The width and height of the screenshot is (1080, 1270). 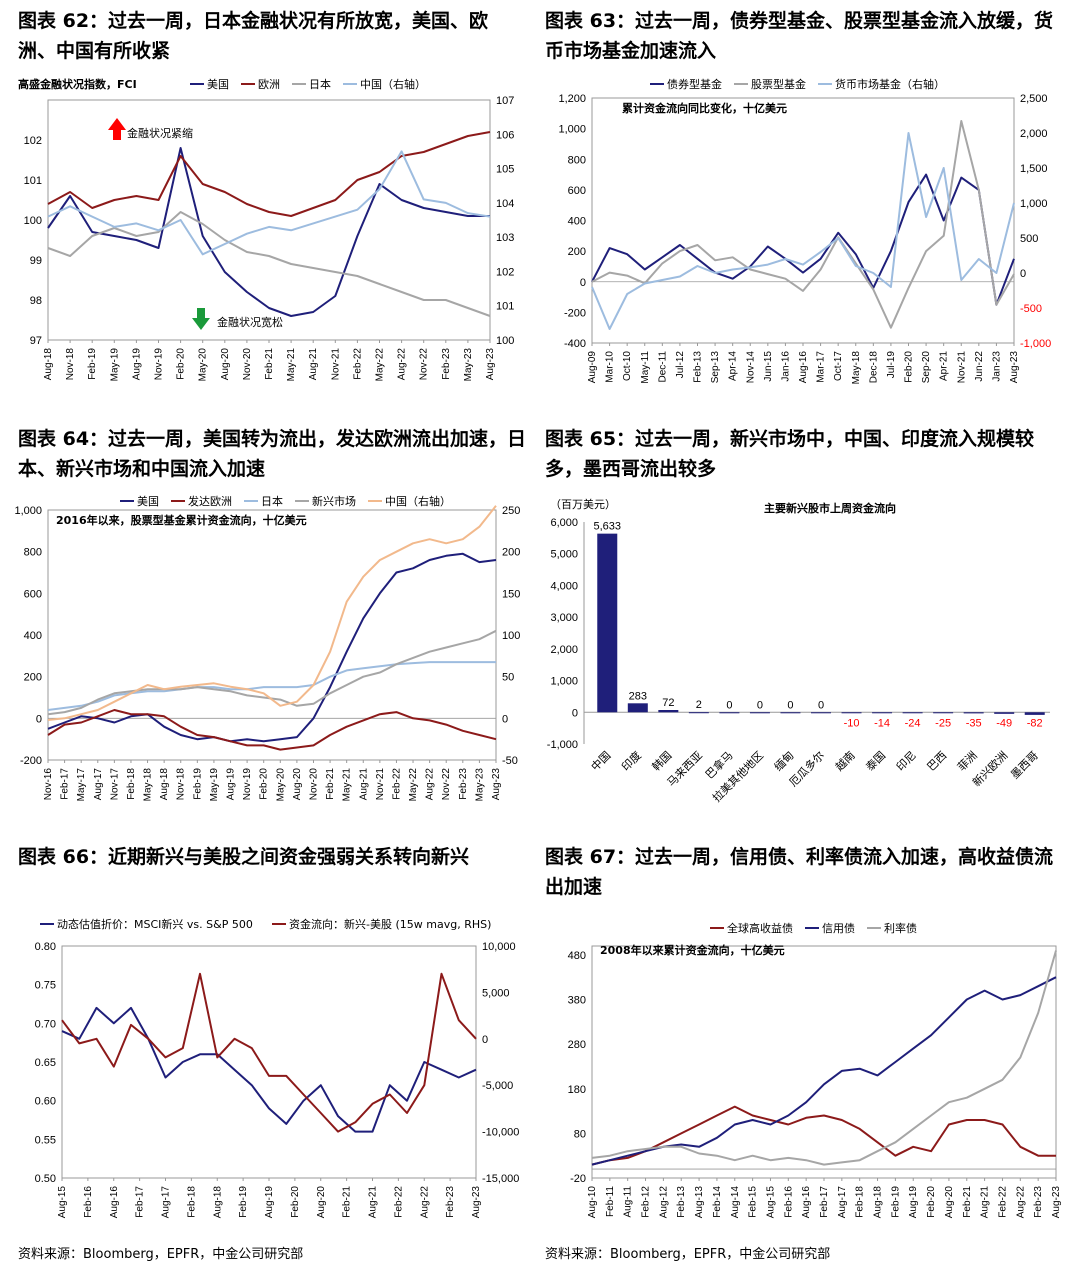 I want to click on y-tick-label: 0, so click(x=583, y=283).